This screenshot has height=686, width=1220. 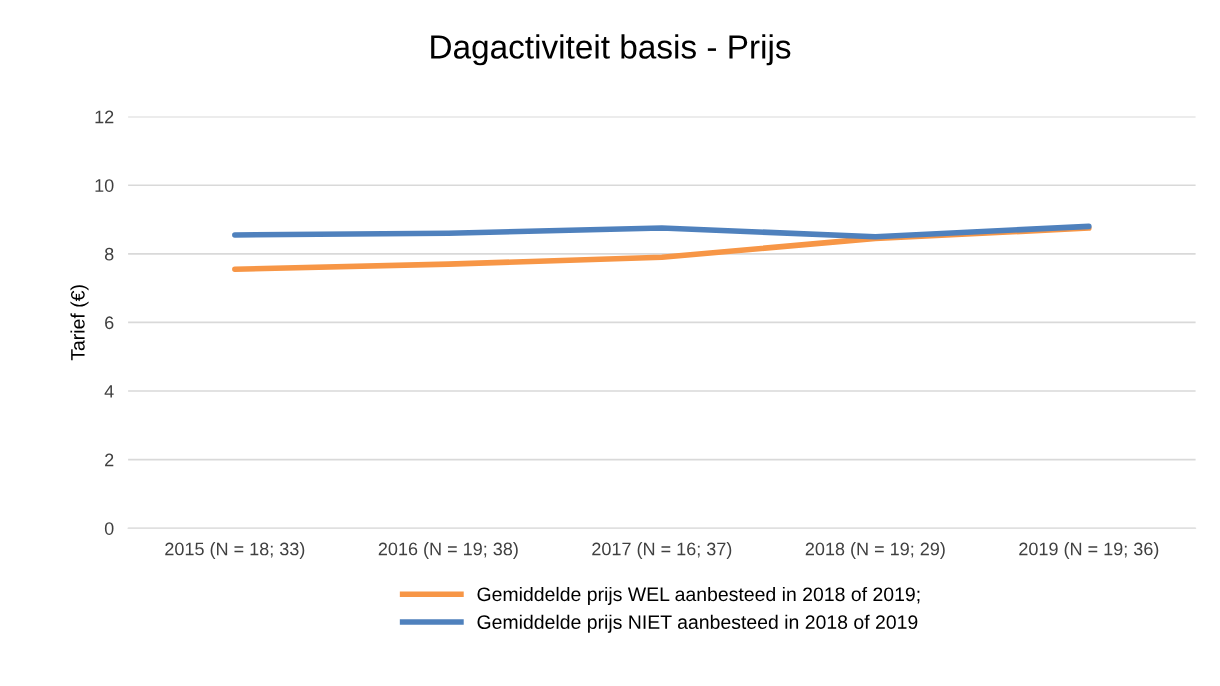 What do you see at coordinates (109, 254) in the screenshot?
I see `y-tick-label: 8` at bounding box center [109, 254].